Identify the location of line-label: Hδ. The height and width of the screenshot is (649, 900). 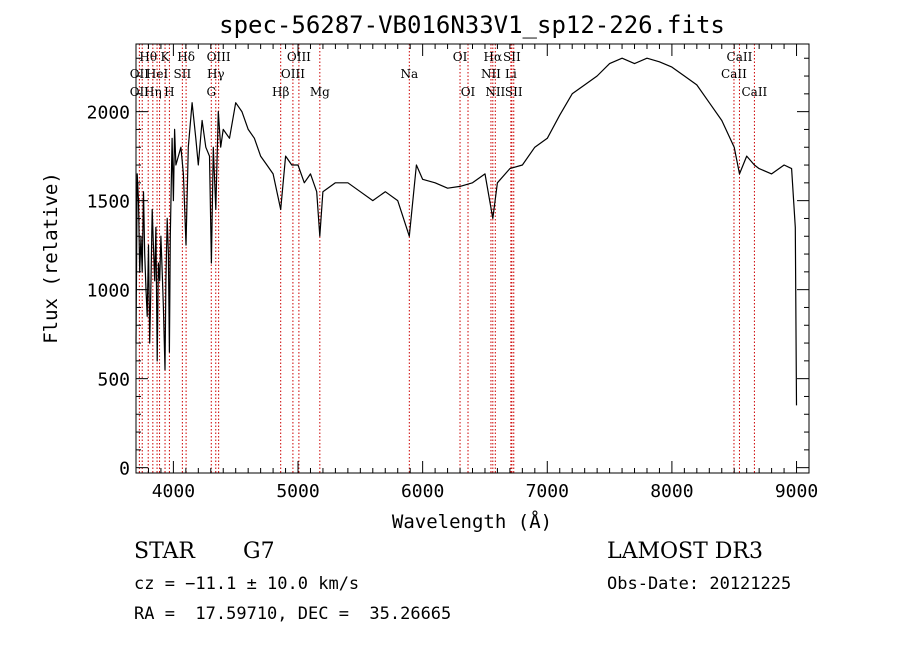
(186, 57).